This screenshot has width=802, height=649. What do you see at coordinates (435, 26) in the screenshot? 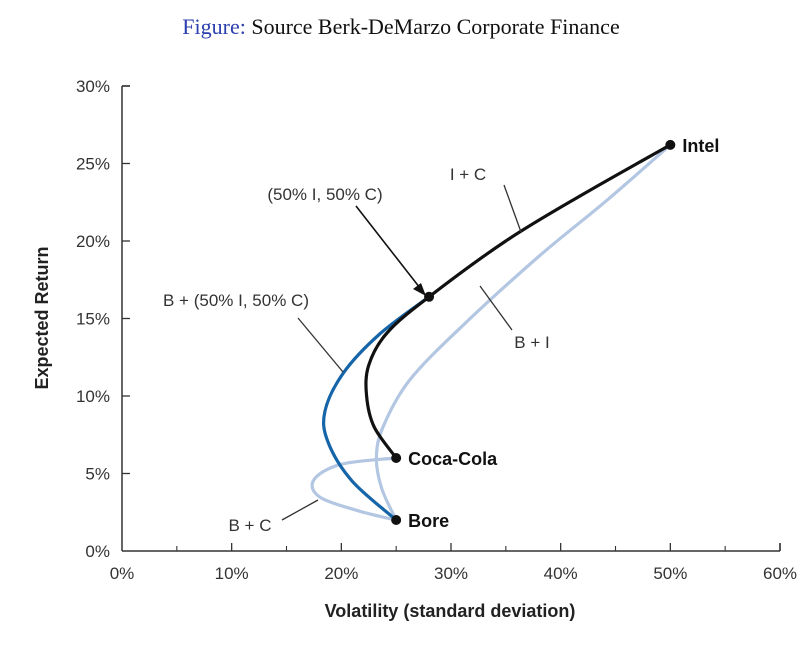
I see `caption-text: Source Berk-DeMarzo Corporate Finance` at bounding box center [435, 26].